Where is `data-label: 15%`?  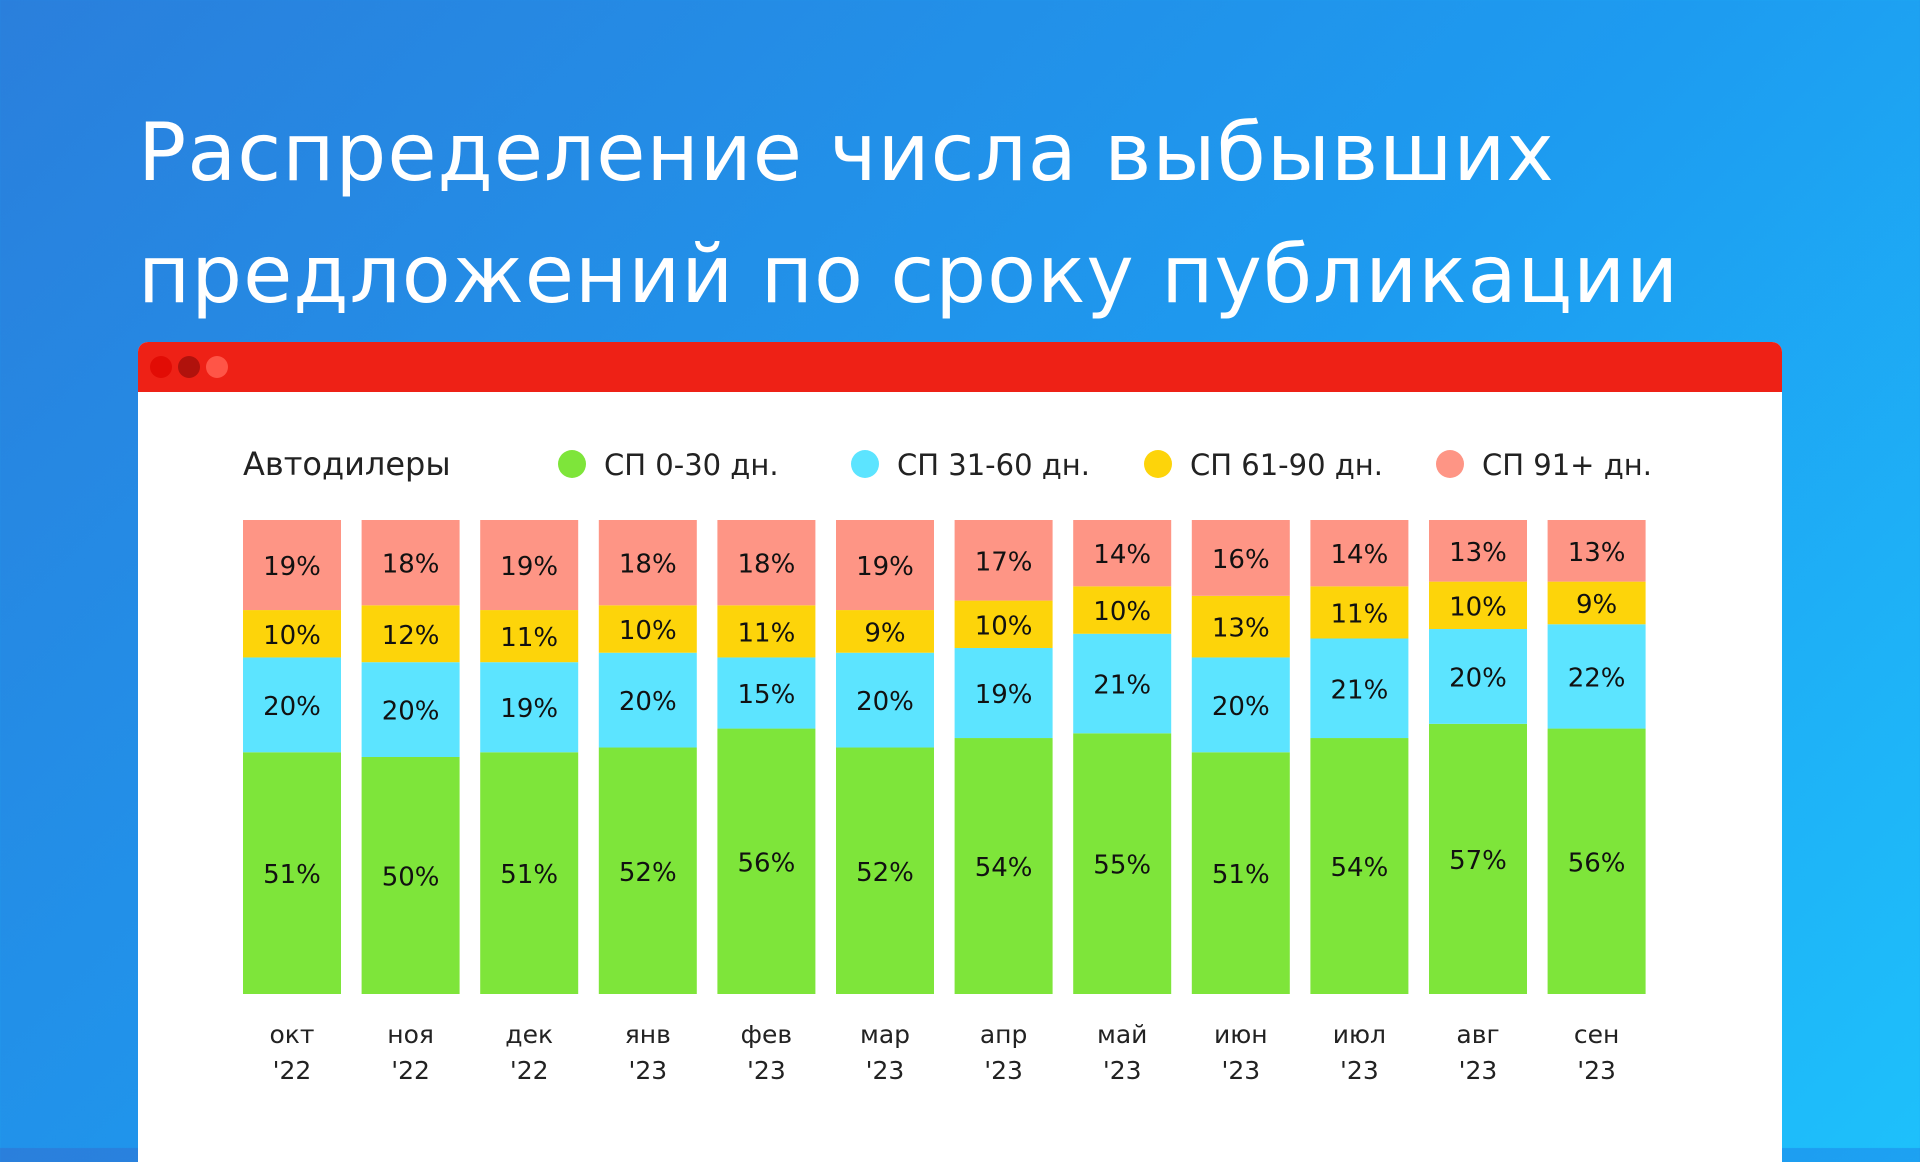 data-label: 15% is located at coordinates (767, 695).